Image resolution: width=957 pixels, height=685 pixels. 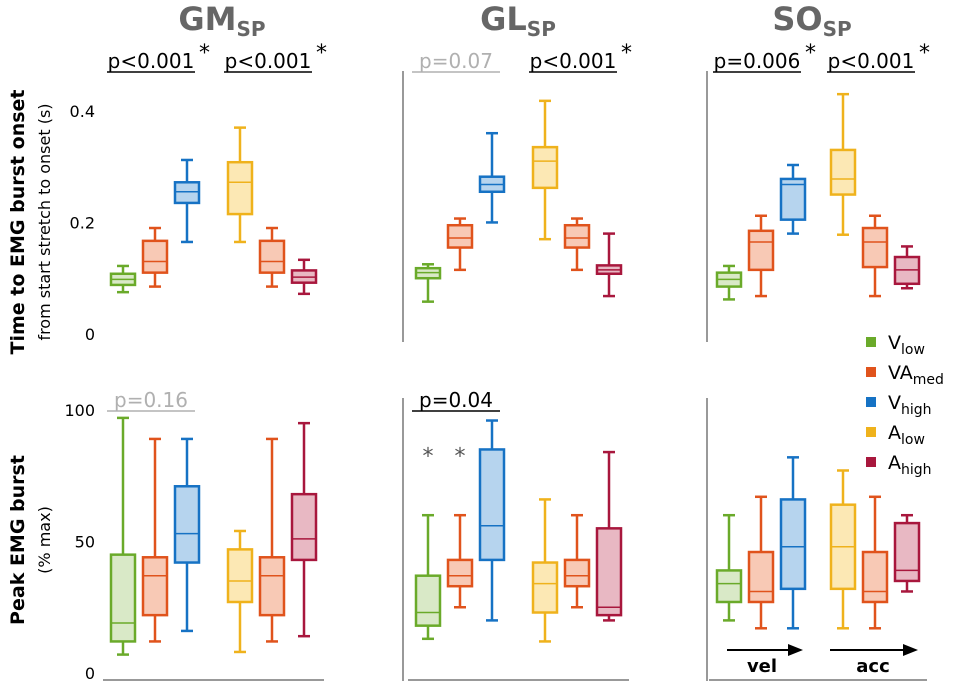 What do you see at coordinates (906, 345) in the screenshot?
I see `legend-label-v-low: Vlow` at bounding box center [906, 345].